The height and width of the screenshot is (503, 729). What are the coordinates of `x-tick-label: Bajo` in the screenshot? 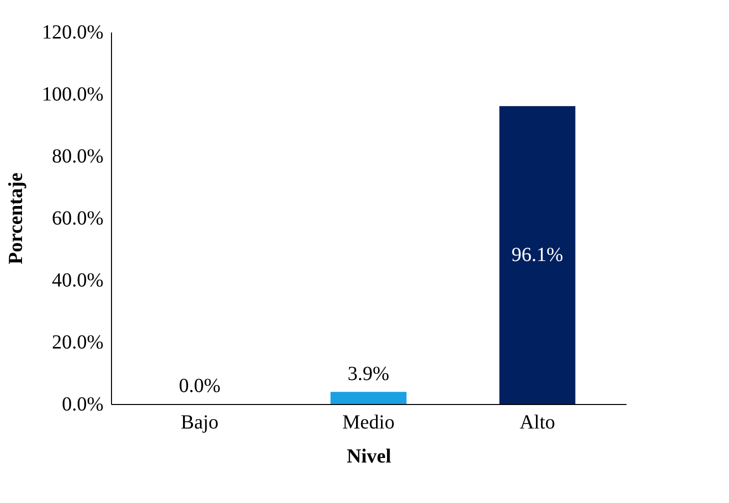 It's located at (199, 423).